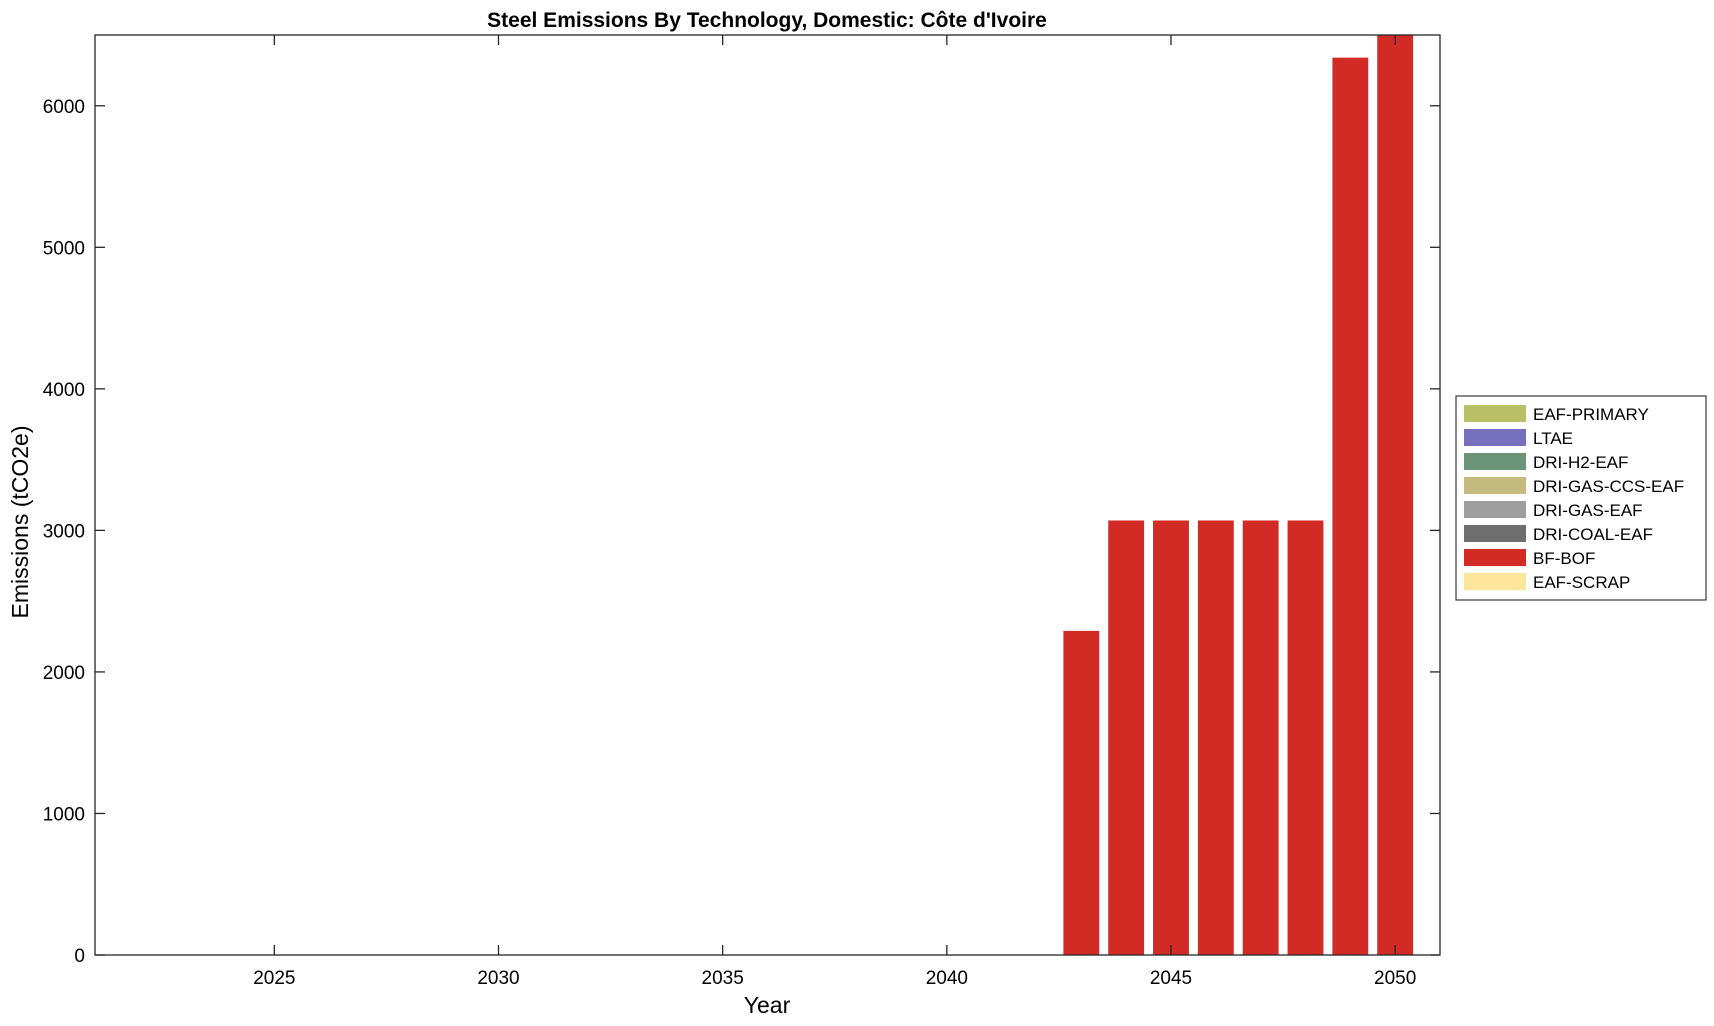  What do you see at coordinates (1260, 737) in the screenshot?
I see `bar-bf-bof-2047` at bounding box center [1260, 737].